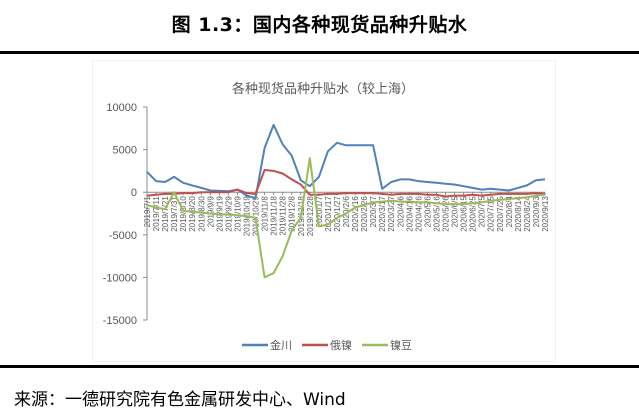  I want to click on x-tick-label: 2019/12/8, so click(292, 214).